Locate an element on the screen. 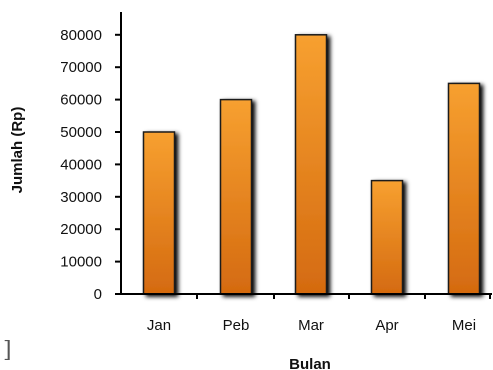  y-tick-label: 70000 is located at coordinates (81, 67).